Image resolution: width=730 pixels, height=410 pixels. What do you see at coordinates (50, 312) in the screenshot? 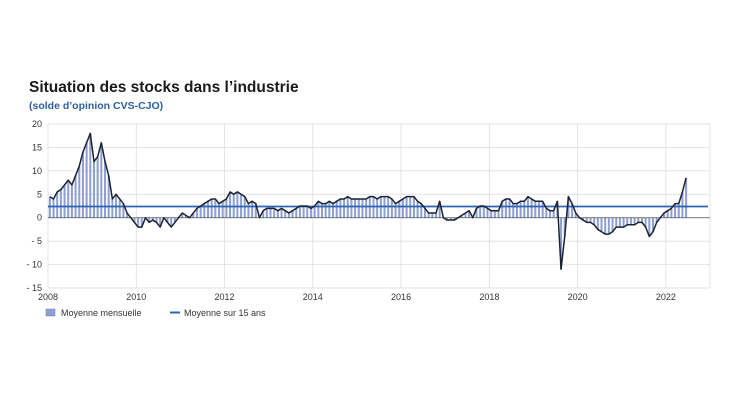
I see `legend-swatch-monthly` at bounding box center [50, 312].